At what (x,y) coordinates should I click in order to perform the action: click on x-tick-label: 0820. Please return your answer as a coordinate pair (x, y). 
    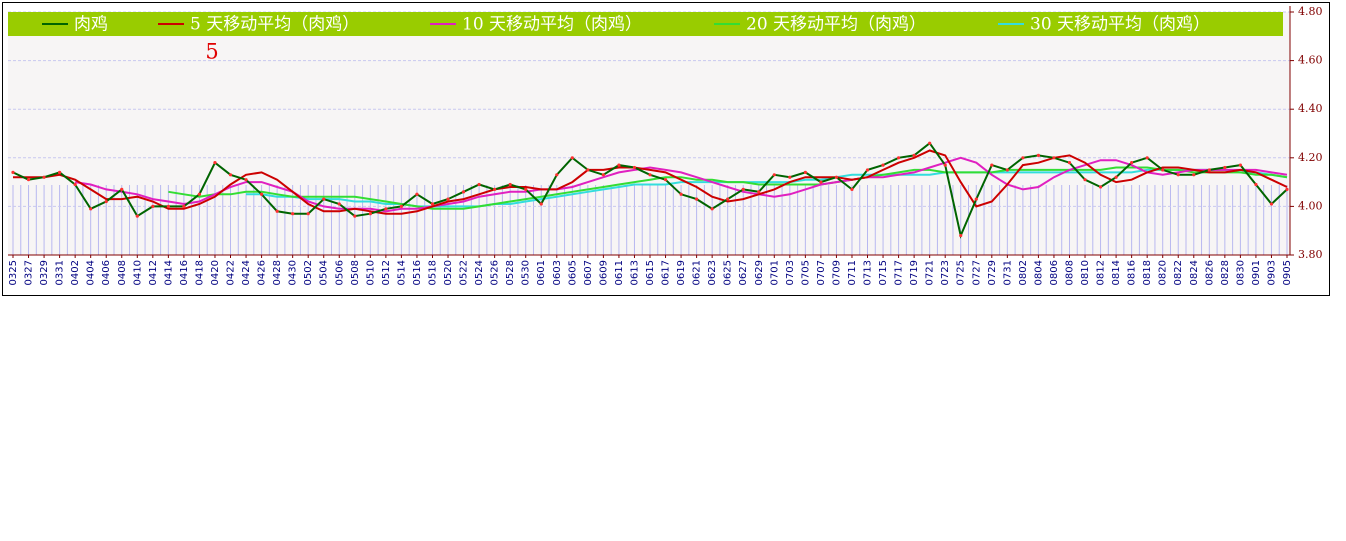
    Looking at the image, I should click on (1163, 272).